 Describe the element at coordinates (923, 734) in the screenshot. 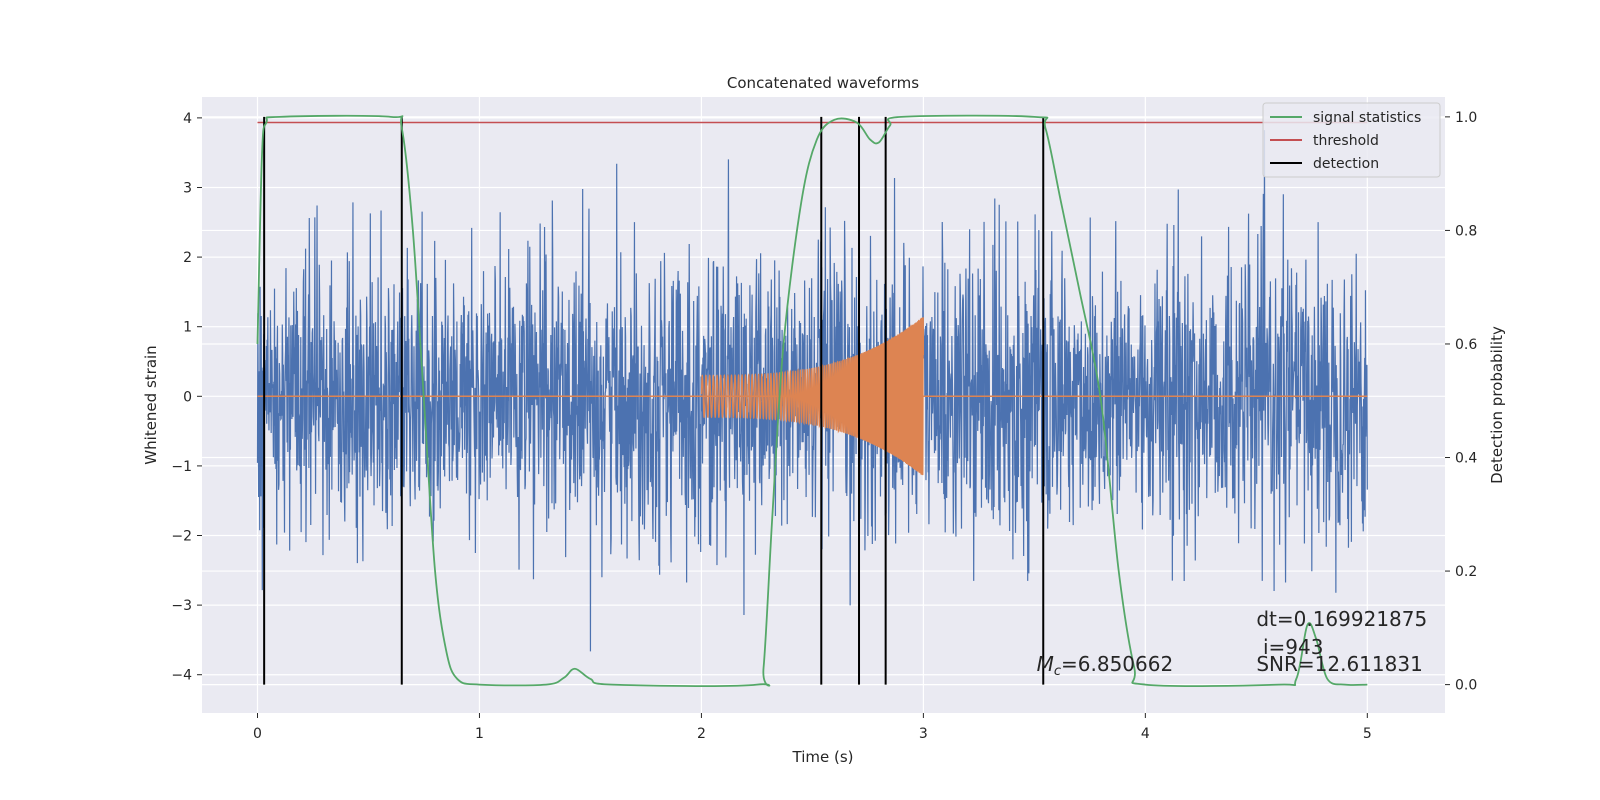

I see `x-tick-label: 3` at that location.